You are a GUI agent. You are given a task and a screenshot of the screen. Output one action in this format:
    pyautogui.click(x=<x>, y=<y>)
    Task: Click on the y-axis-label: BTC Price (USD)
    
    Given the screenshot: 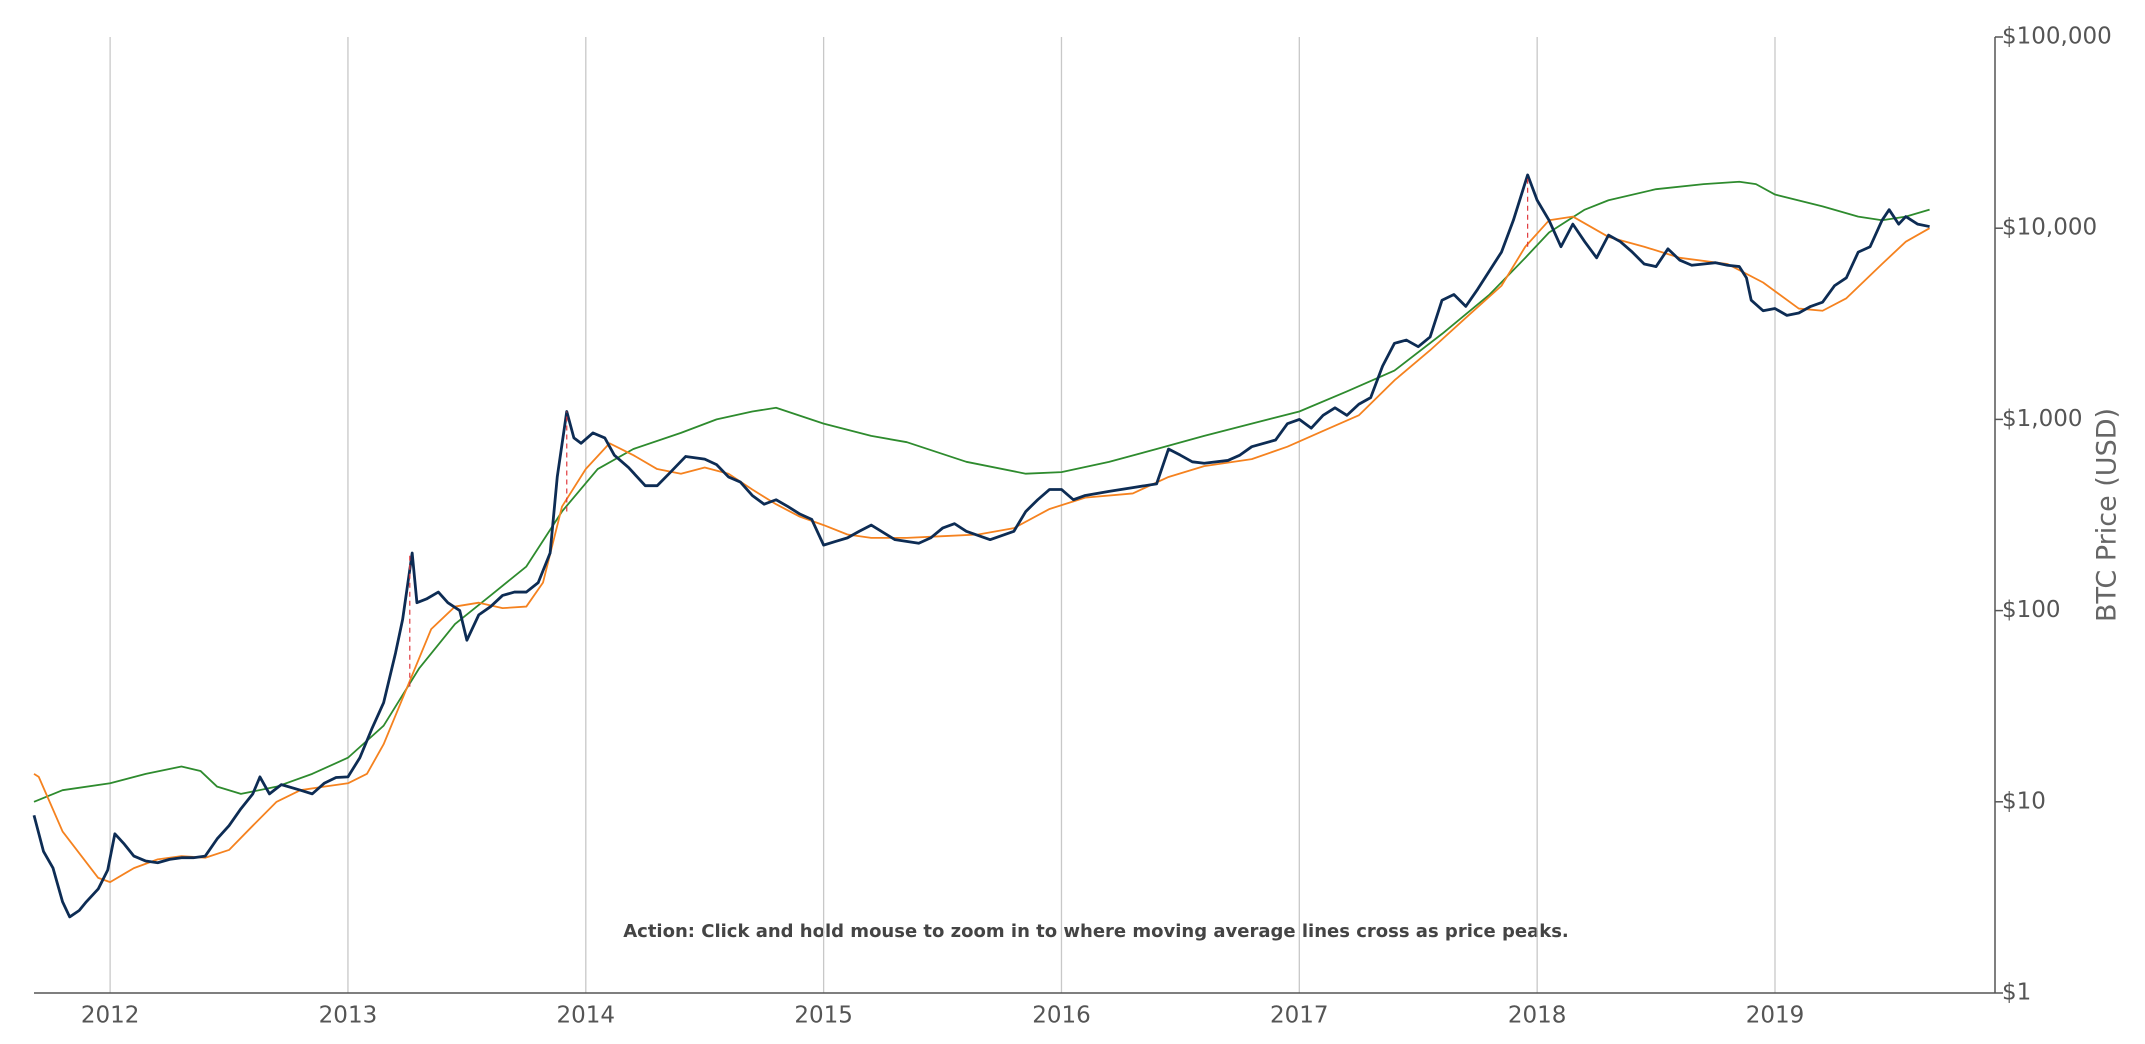 What is the action you would take?
    pyautogui.click(x=2107, y=515)
    